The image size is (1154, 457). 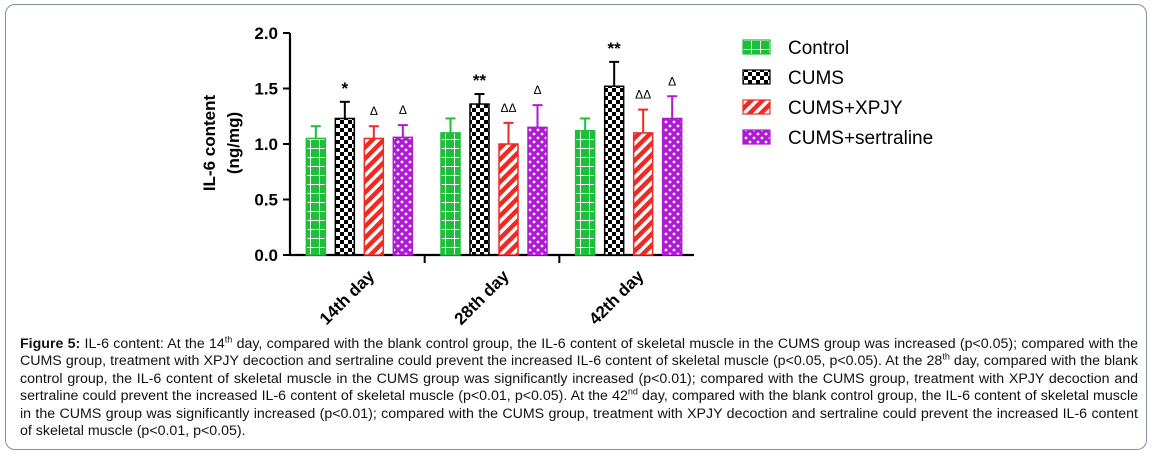 I want to click on legend-label: CUMS+XPJY, so click(x=845, y=108).